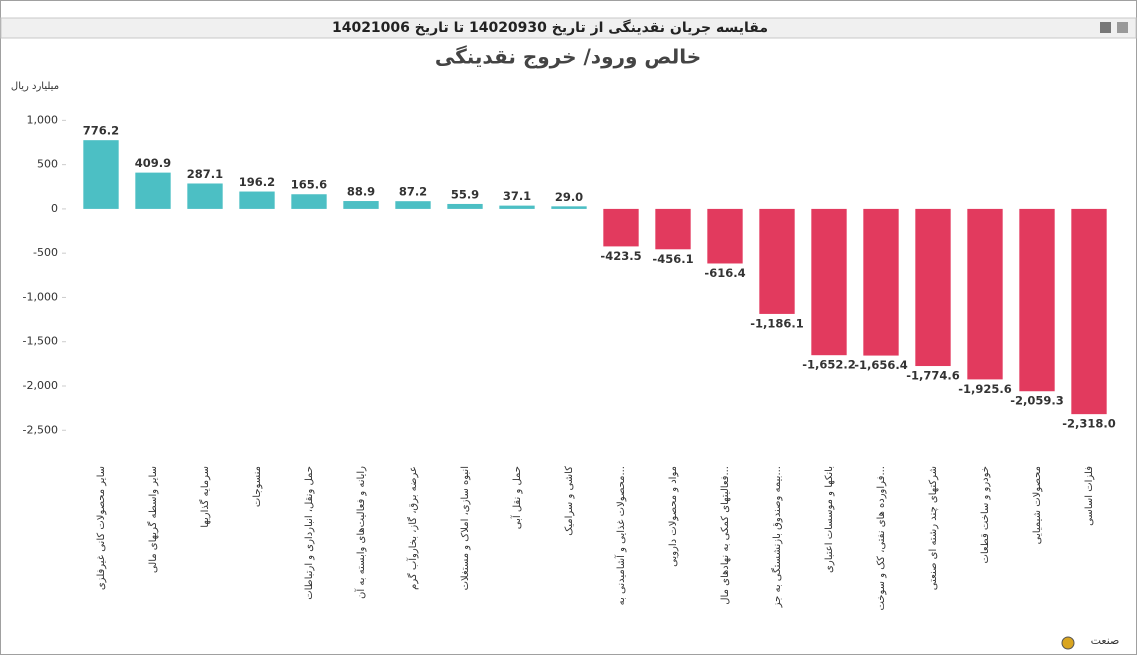  I want to click on x-tick-label: فلزات اساسی, so click(1089, 496).